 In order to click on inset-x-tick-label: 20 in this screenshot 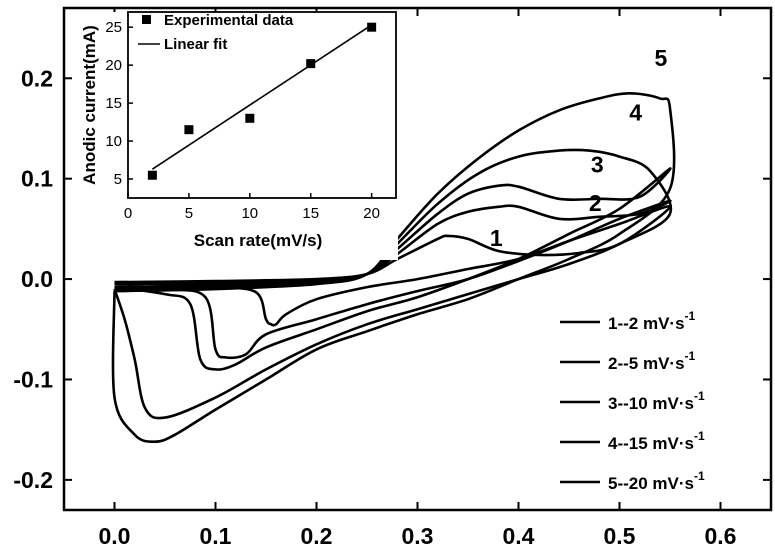, I will do `click(371, 213)`.